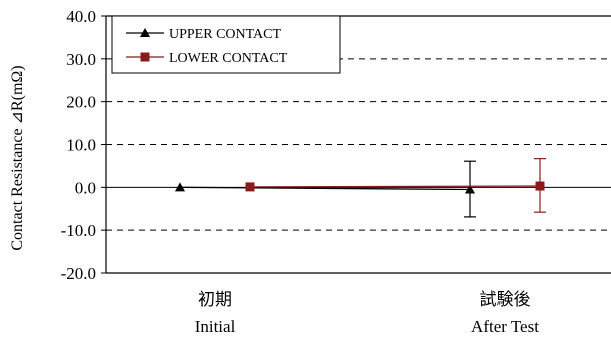 The image size is (611, 345). Describe the element at coordinates (17, 157) in the screenshot. I see `y-axis-label: Contact Resistance ⊿R(mΩ)` at that location.